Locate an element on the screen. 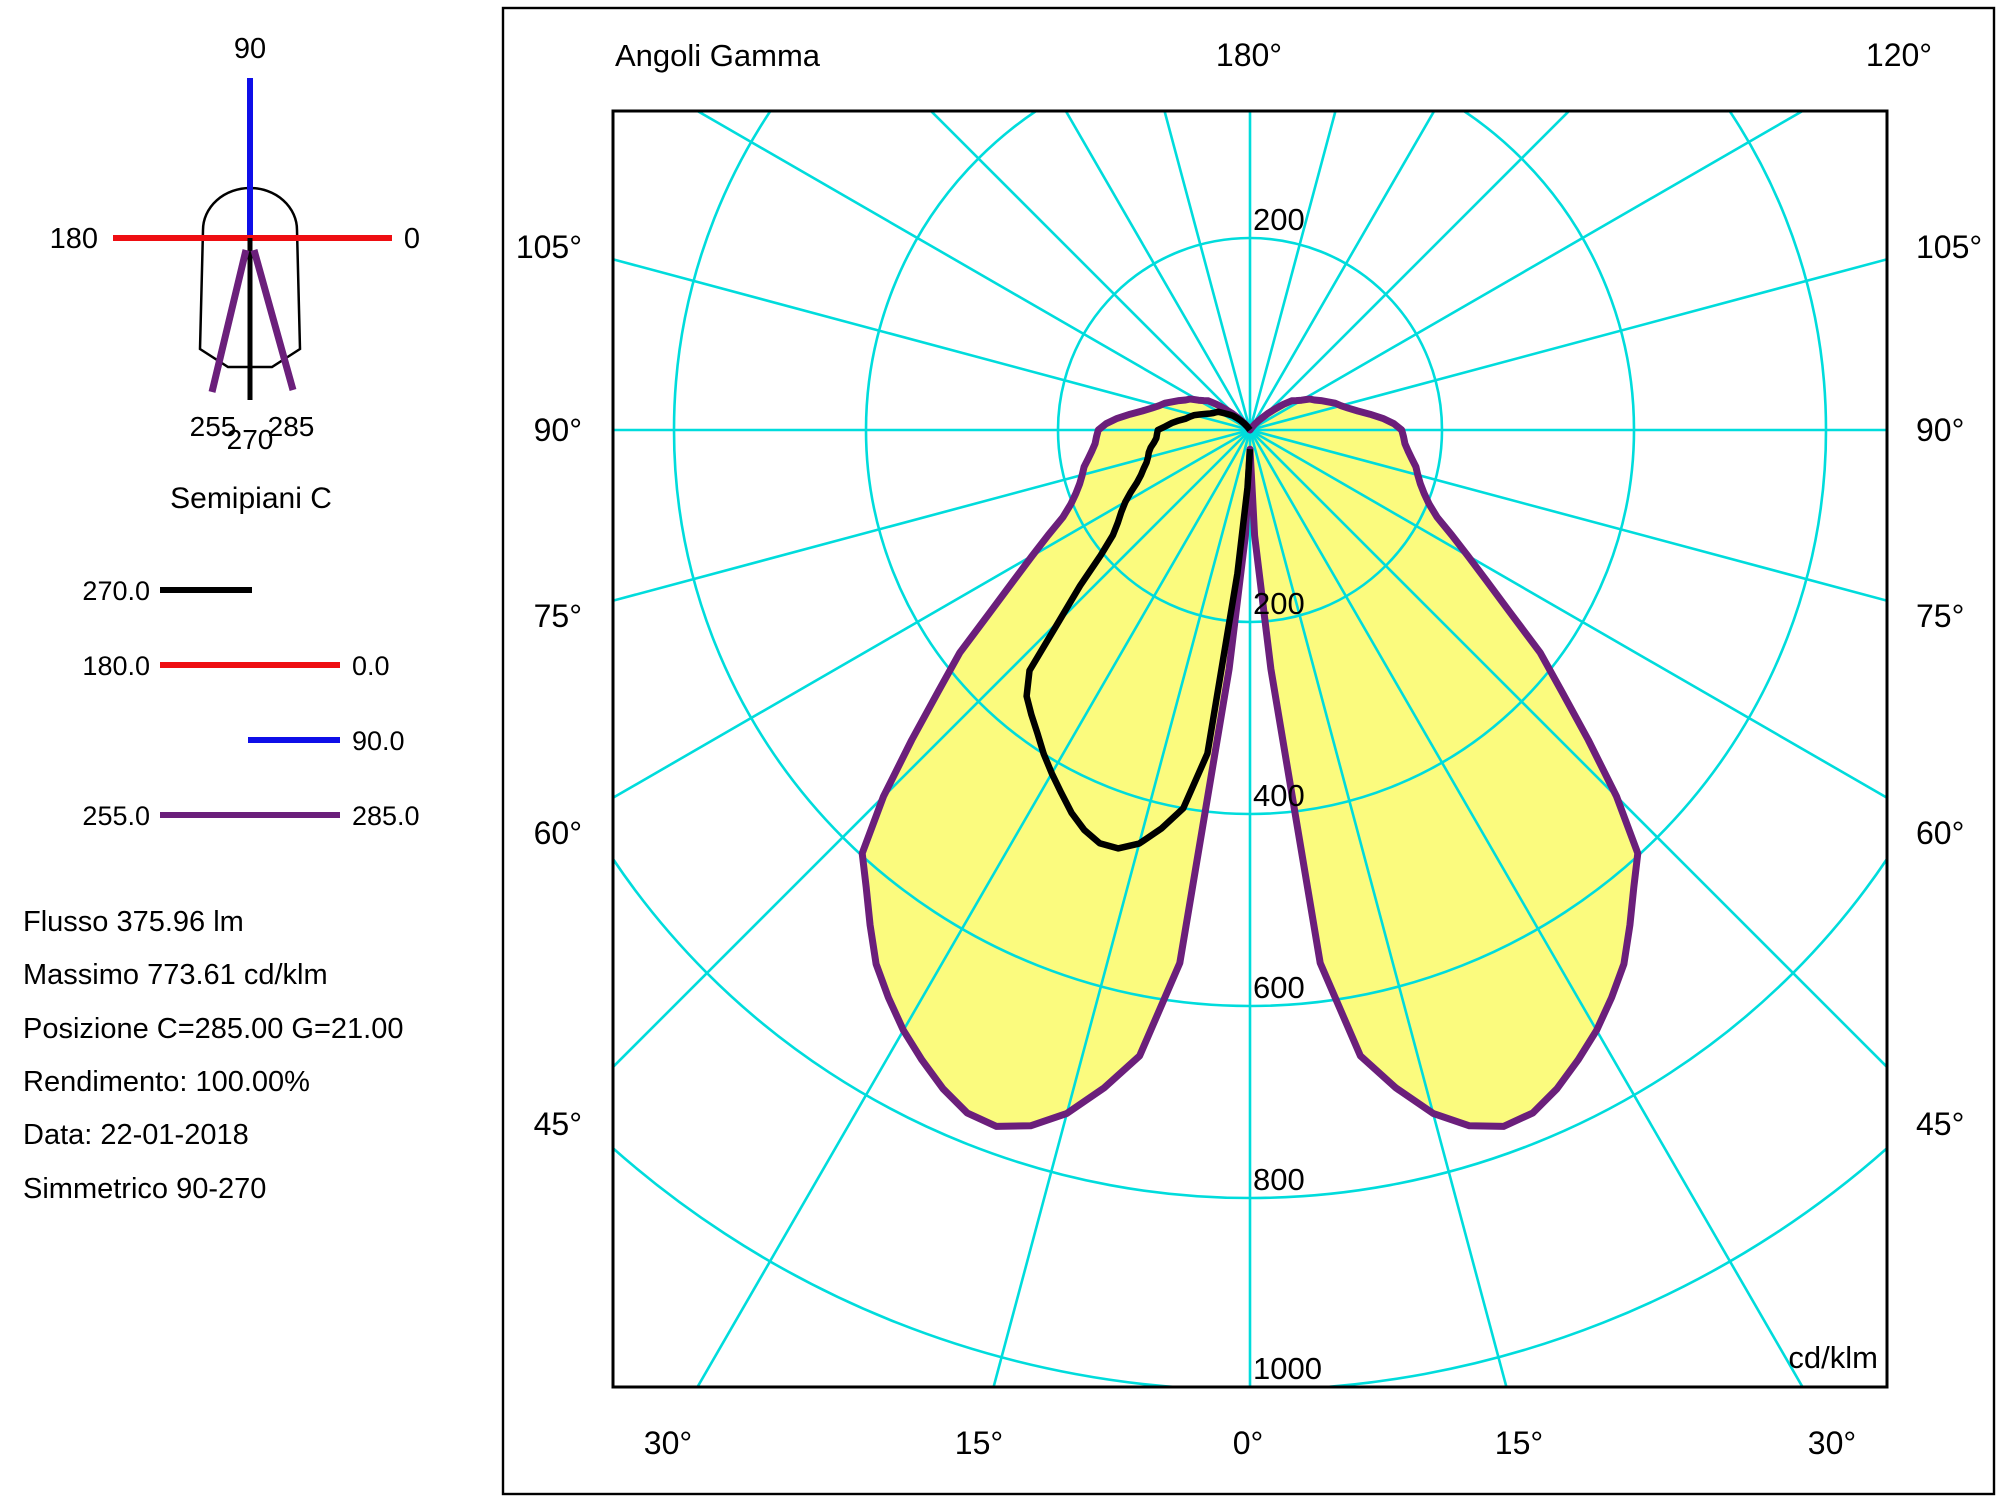  gamma-label-right: 75° is located at coordinates (1940, 616).